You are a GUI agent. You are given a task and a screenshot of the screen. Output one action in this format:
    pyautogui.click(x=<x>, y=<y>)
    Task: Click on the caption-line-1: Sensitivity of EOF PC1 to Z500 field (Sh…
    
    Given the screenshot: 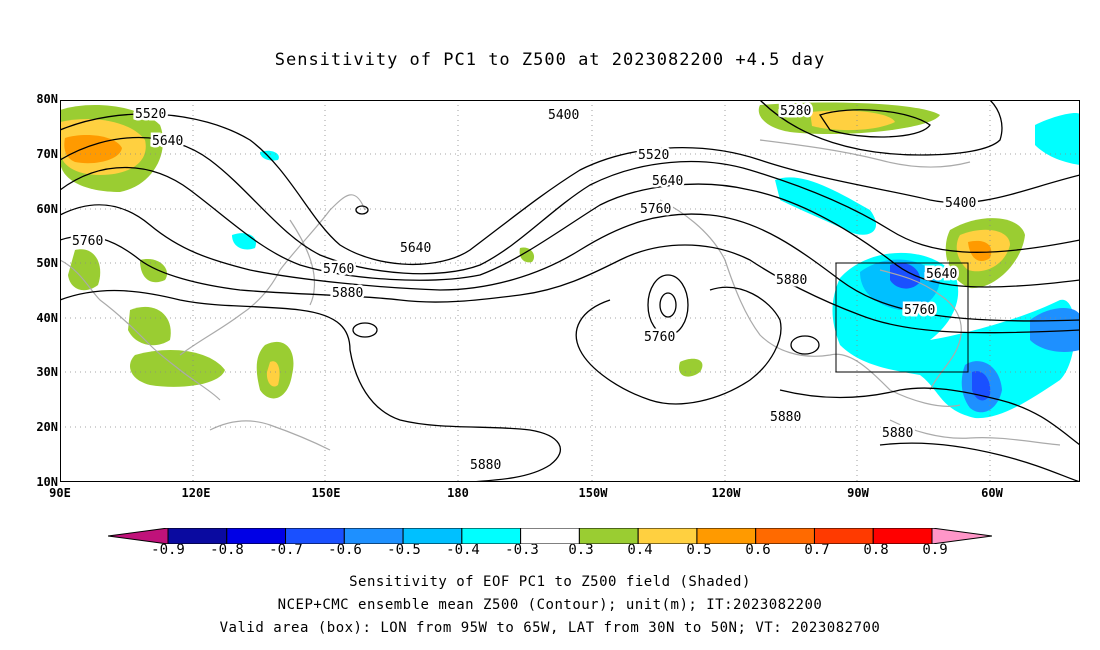 What is the action you would take?
    pyautogui.click(x=550, y=582)
    